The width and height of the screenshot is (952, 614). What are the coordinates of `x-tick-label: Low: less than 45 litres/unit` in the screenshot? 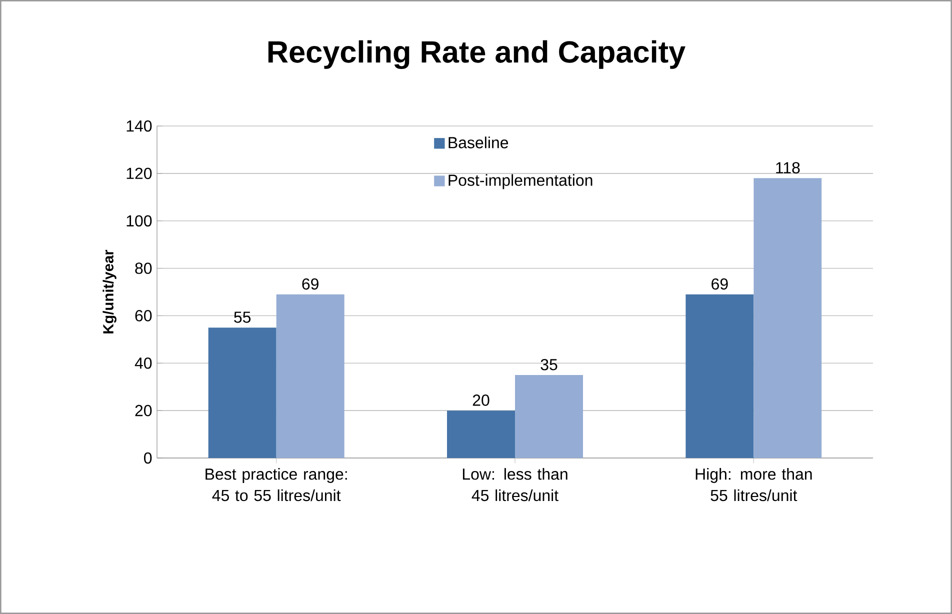 It's located at (515, 485).